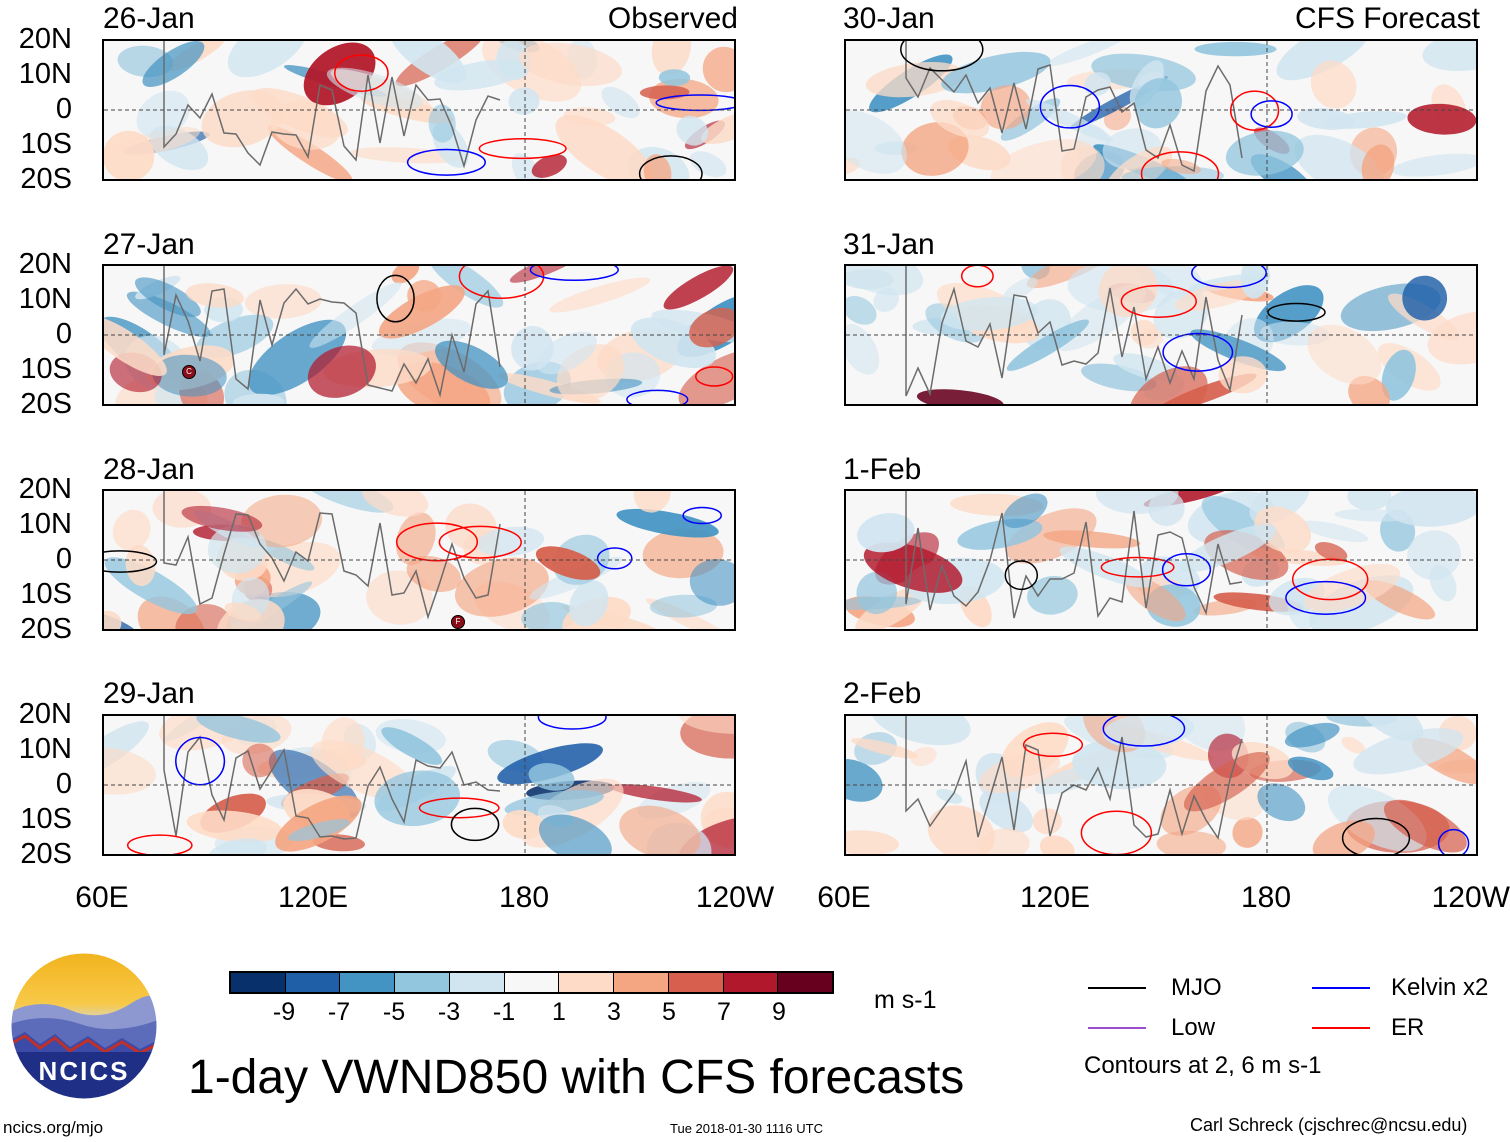 This screenshot has width=1510, height=1142. I want to click on low-legend-line, so click(1117, 1028).